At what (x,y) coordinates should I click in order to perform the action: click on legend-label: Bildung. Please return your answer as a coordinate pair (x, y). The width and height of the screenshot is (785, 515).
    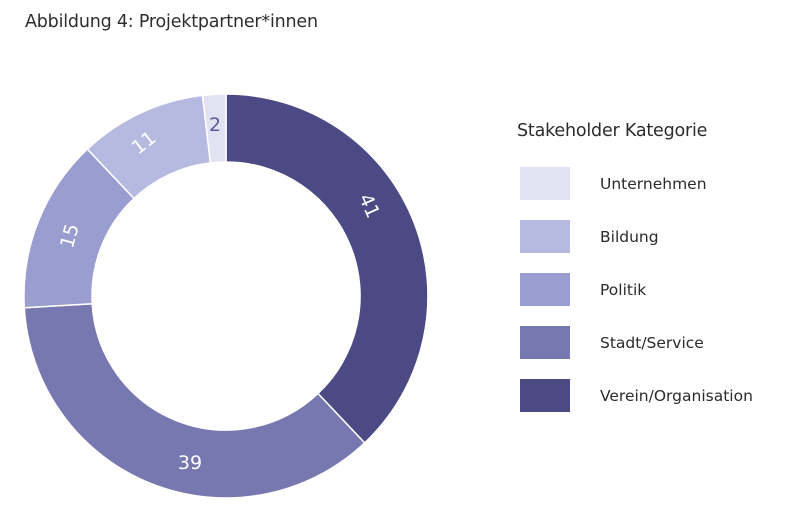
    Looking at the image, I should click on (629, 236).